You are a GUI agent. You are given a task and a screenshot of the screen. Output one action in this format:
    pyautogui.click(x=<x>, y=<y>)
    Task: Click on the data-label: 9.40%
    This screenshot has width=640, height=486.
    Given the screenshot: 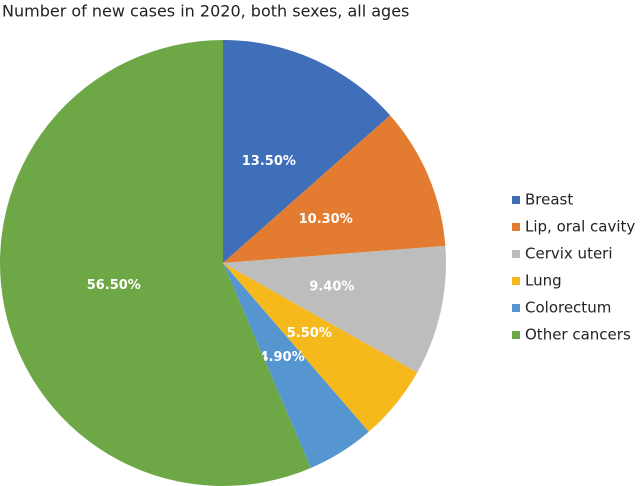 What is the action you would take?
    pyautogui.click(x=331, y=287)
    